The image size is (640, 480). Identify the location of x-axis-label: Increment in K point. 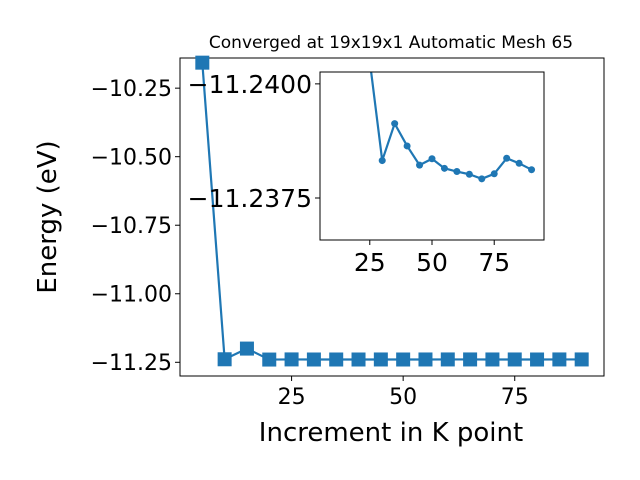
(391, 433).